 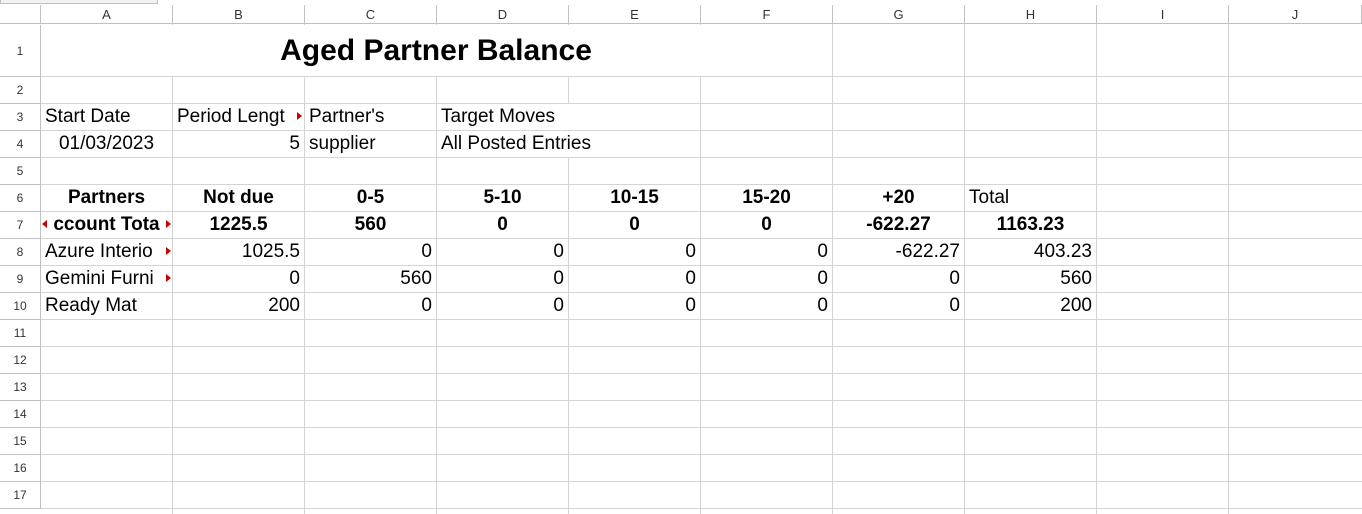 I want to click on total-row-5-10: 0, so click(x=502, y=225).